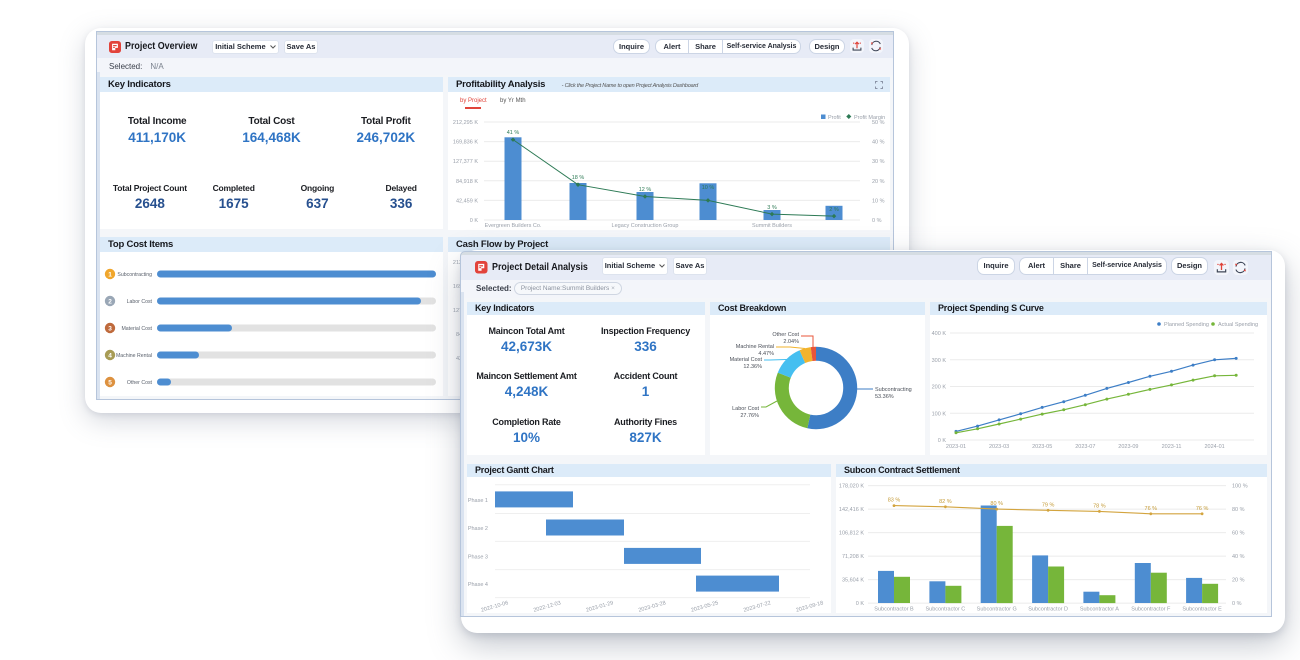 The width and height of the screenshot is (1300, 660). Describe the element at coordinates (478, 501) in the screenshot. I see `svg-text: Phase 1` at that location.